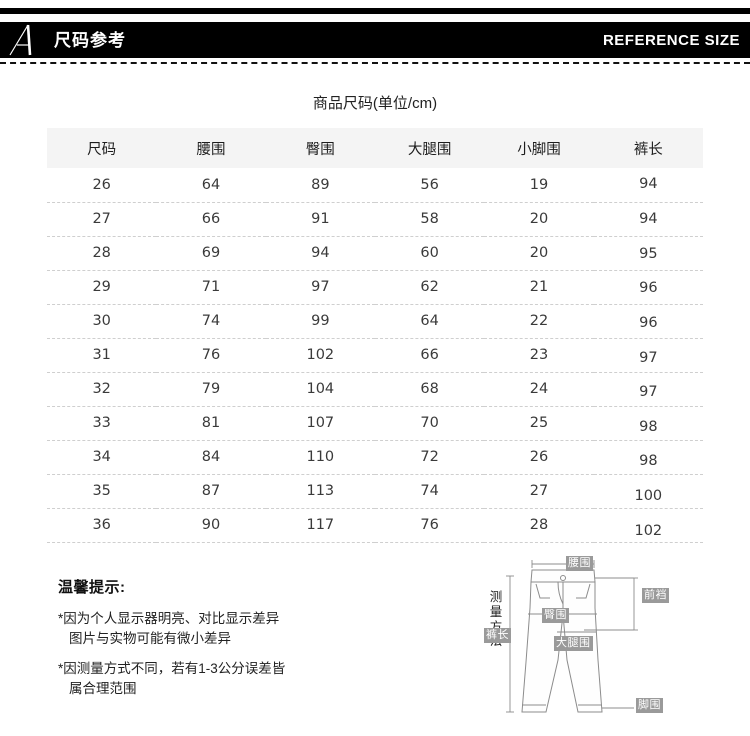 Image resolution: width=750 pixels, height=736 pixels. Describe the element at coordinates (429, 219) in the screenshot. I see `cell-大腿围: 58` at that location.